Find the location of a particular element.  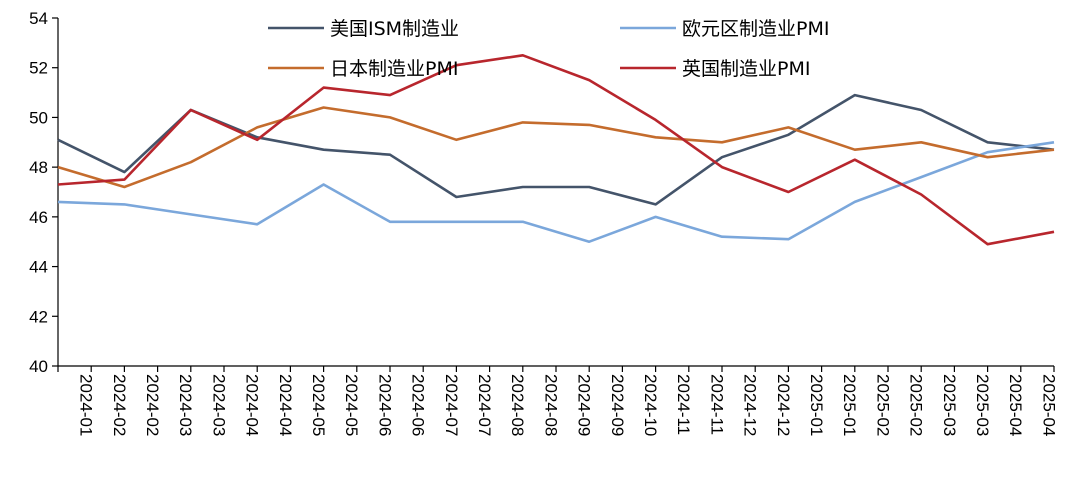

y-tick-label: 46 is located at coordinates (38, 217).